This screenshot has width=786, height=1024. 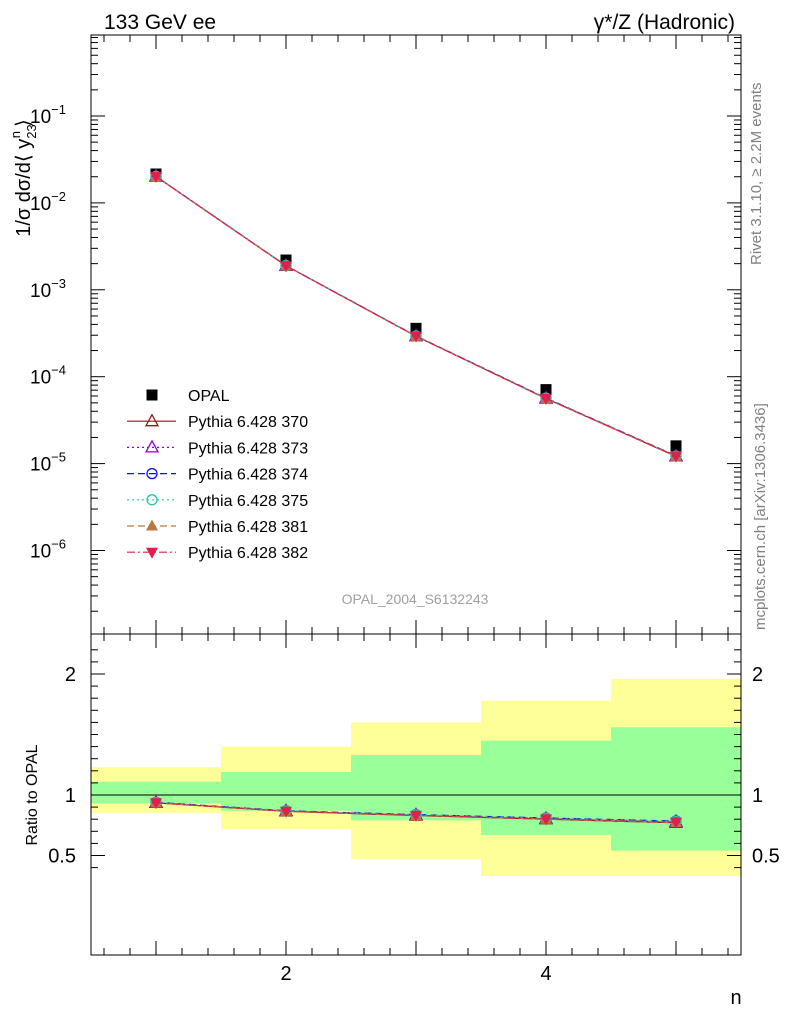 I want to click on legend-label: Pythia 6.428 381, so click(x=248, y=527).